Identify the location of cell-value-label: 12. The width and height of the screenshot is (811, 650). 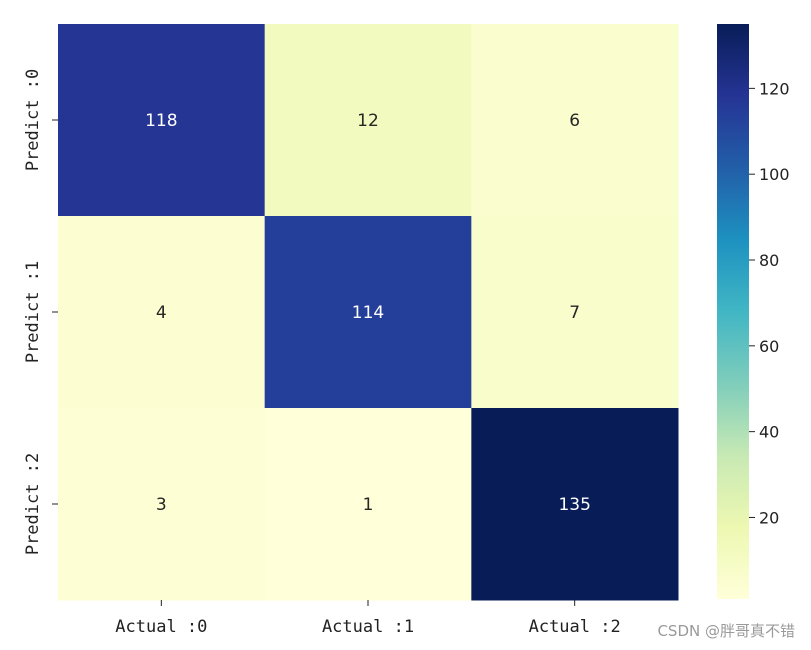
(368, 121).